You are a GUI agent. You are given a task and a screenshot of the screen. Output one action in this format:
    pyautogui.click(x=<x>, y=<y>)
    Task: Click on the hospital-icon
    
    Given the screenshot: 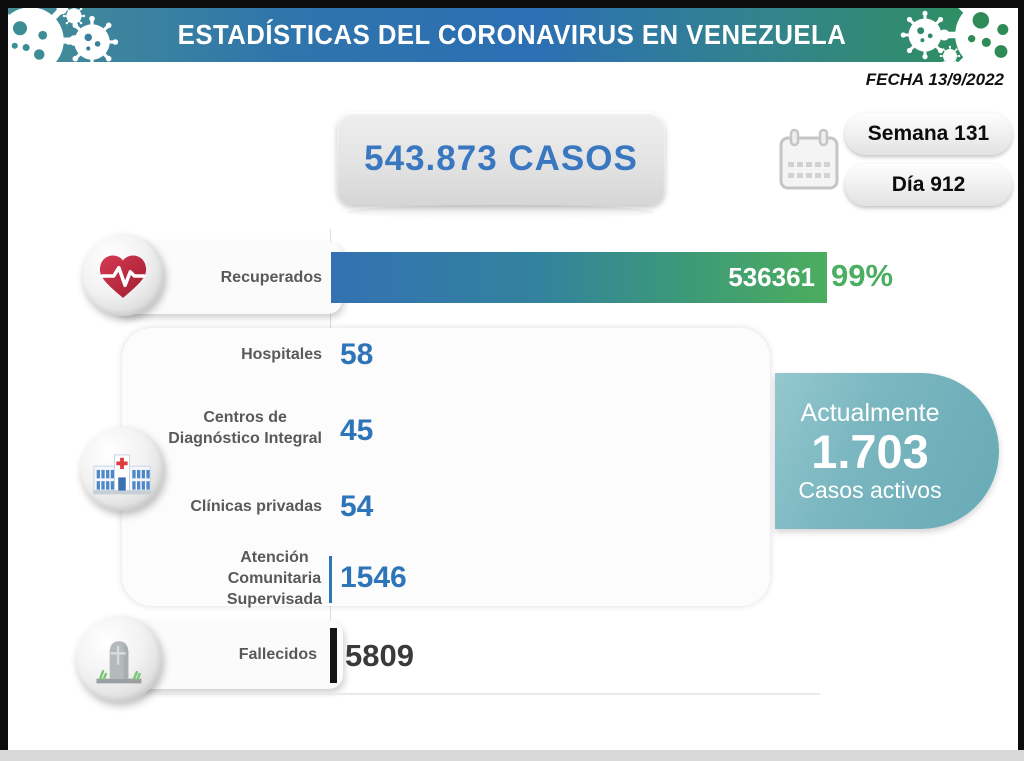 What is the action you would take?
    pyautogui.click(x=122, y=474)
    